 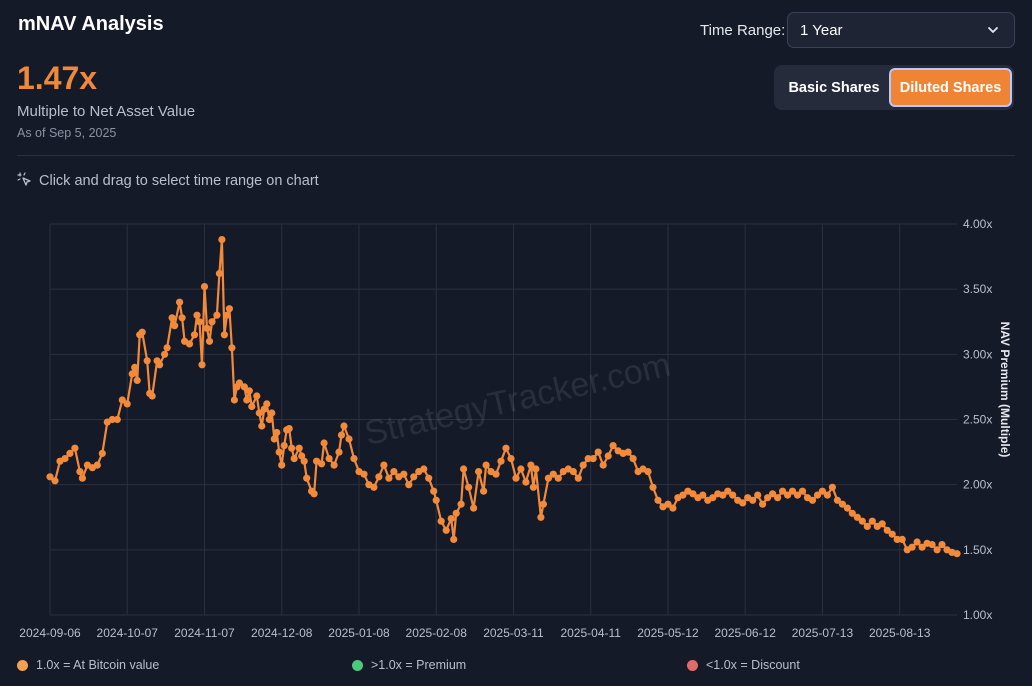 I want to click on y-tick-label: 2.00x, so click(x=977, y=485).